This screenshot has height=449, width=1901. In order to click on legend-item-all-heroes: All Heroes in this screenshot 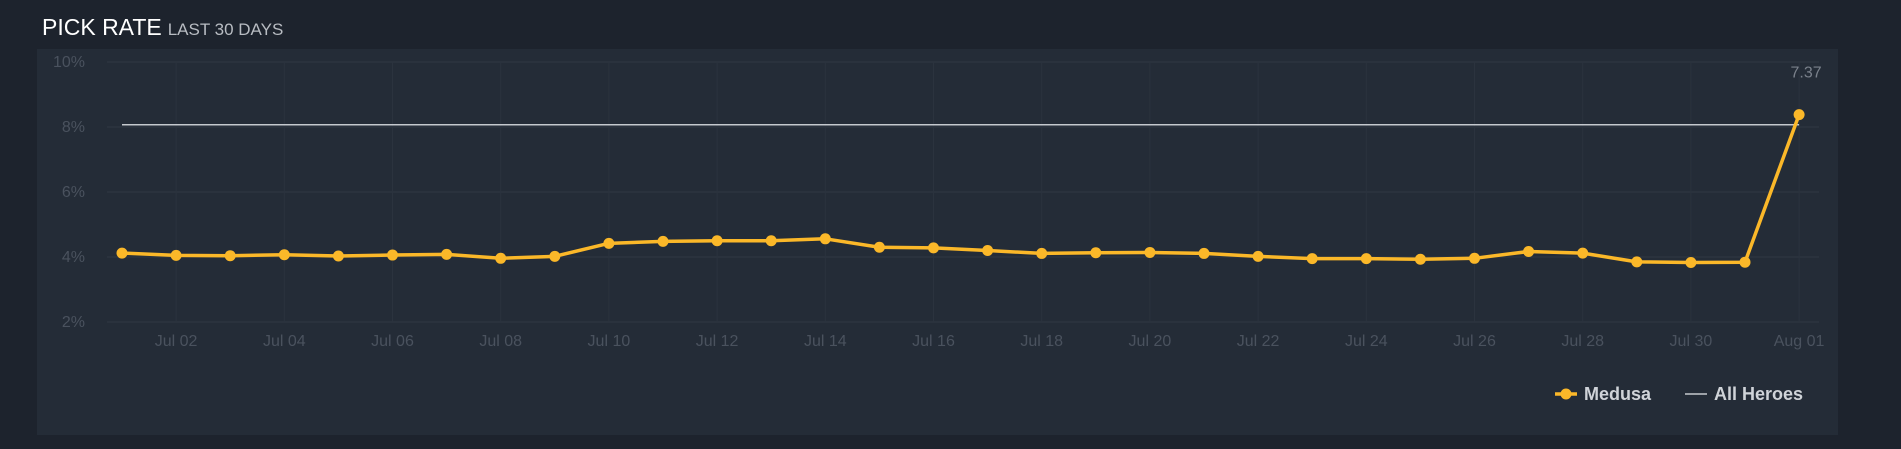, I will do `click(1744, 394)`.